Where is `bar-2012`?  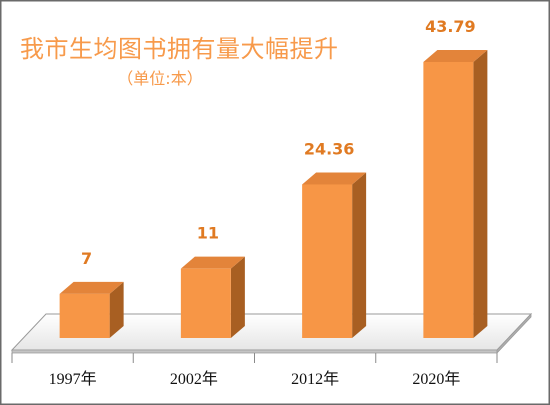
bar-2012 is located at coordinates (334, 255).